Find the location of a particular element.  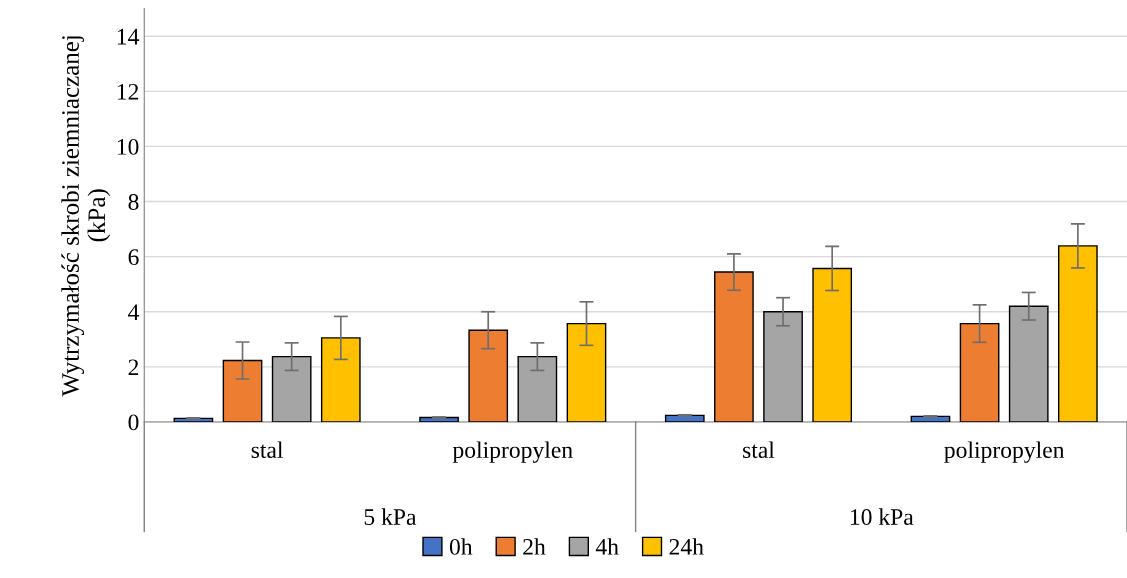

y-tick-label: 6 is located at coordinates (133, 257).